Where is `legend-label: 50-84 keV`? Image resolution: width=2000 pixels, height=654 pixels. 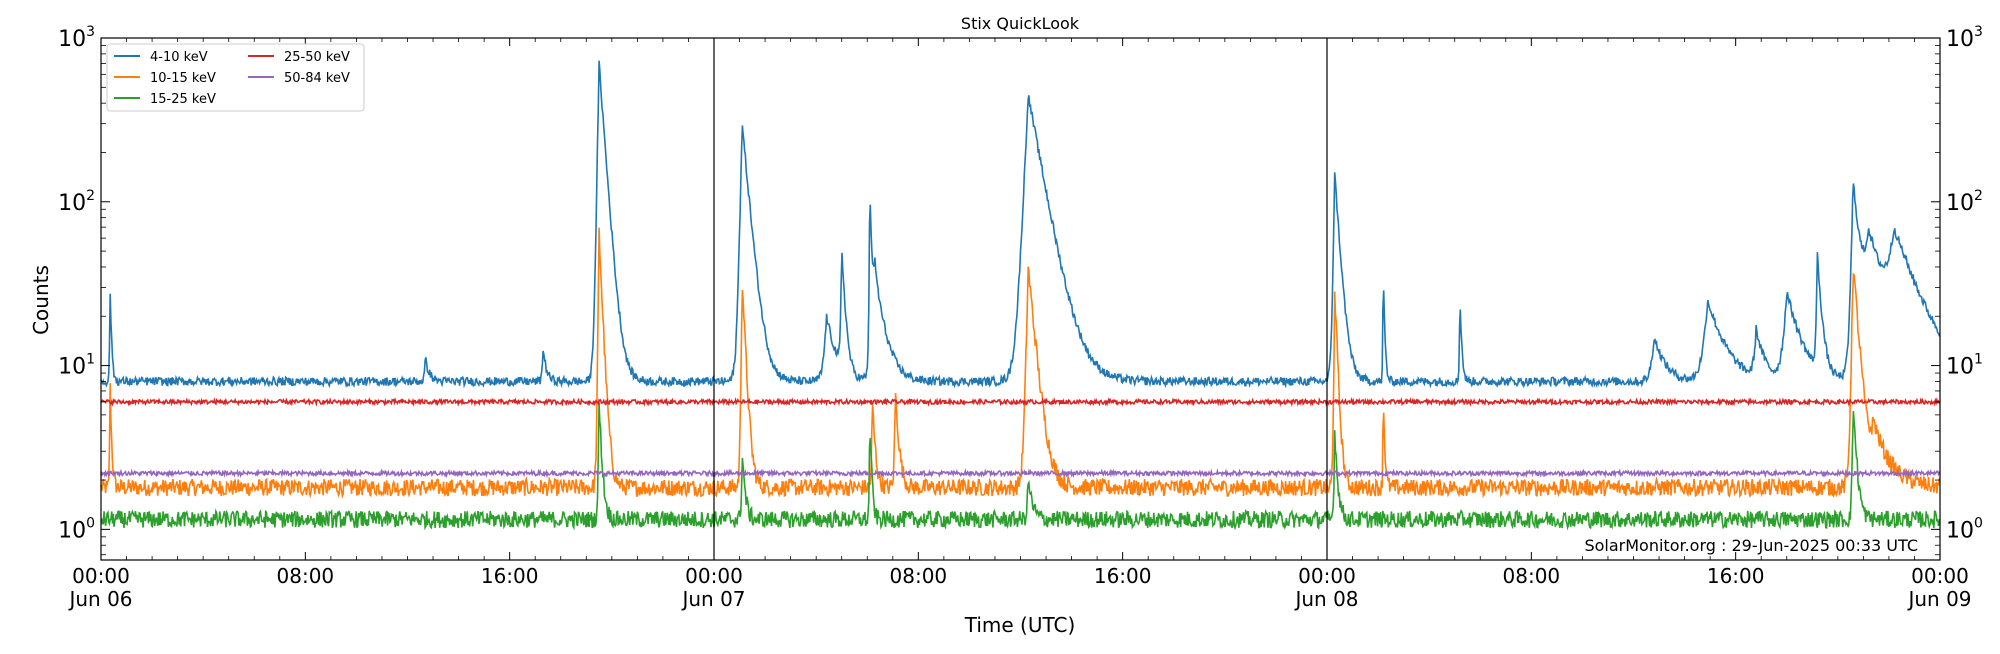
legend-label: 50-84 keV is located at coordinates (317, 78).